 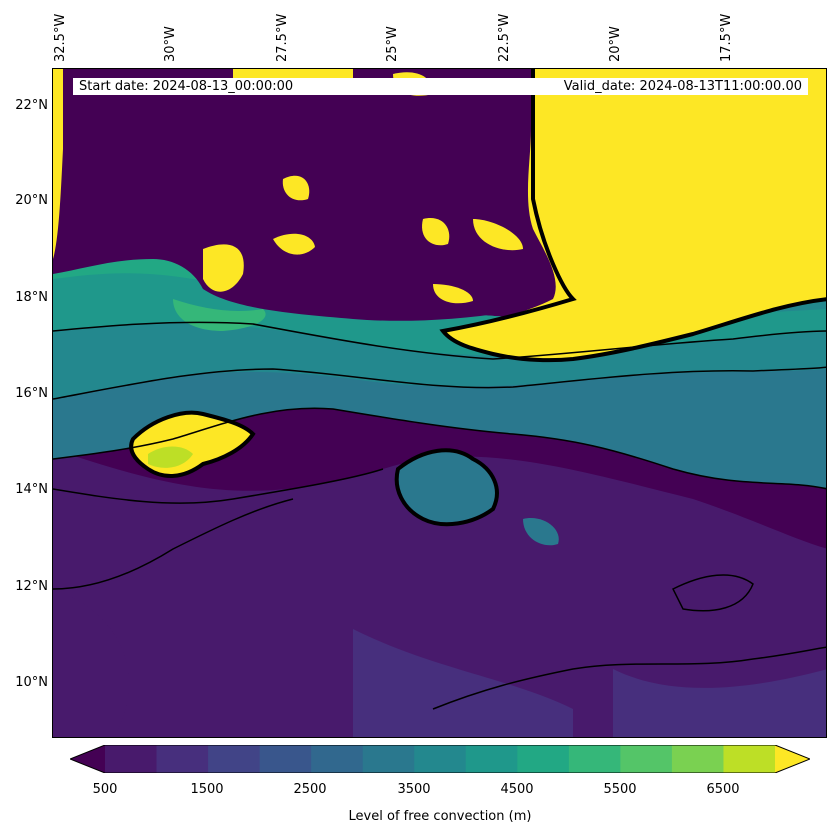 I want to click on colorbar-tick-500: 500, so click(x=105, y=789).